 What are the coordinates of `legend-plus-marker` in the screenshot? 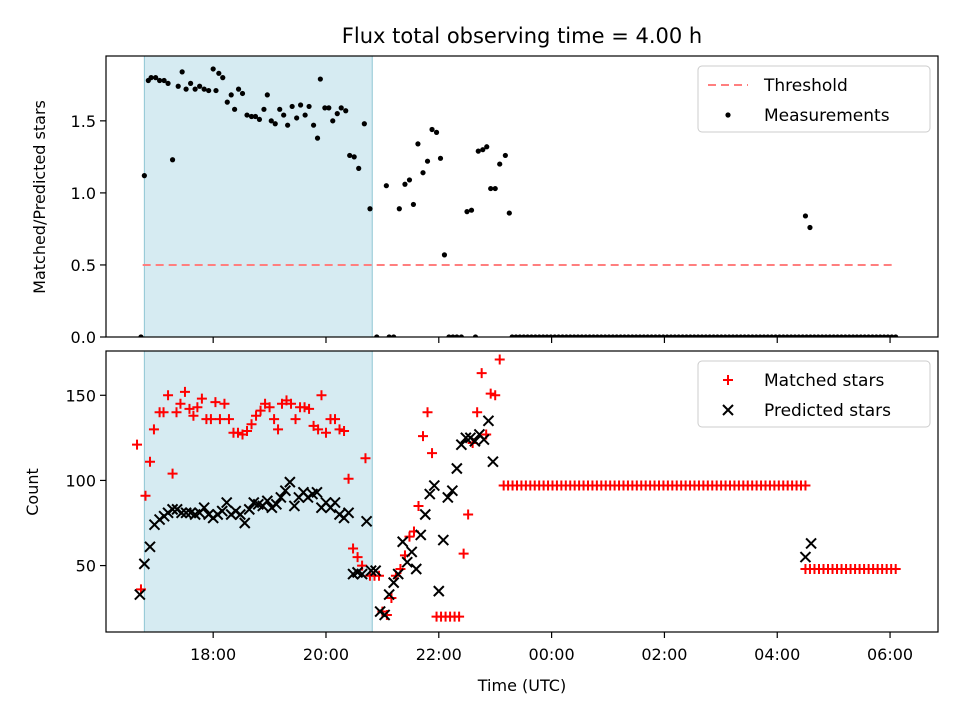 It's located at (728, 380).